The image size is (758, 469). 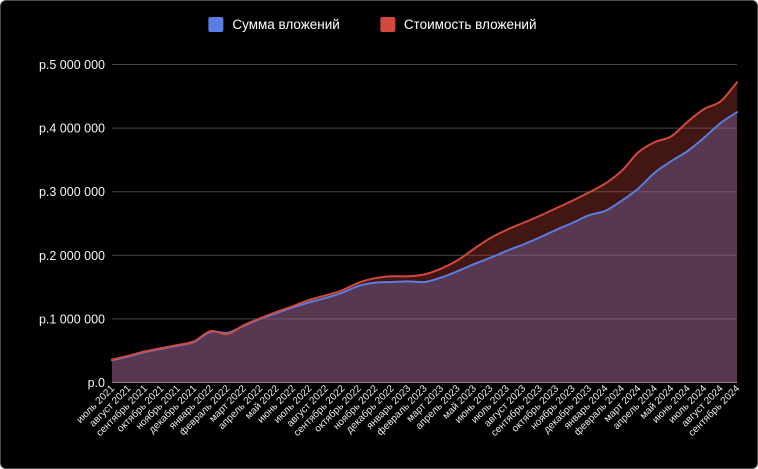 I want to click on legend-item-invested-sum: Сумма вложений, so click(x=274, y=24).